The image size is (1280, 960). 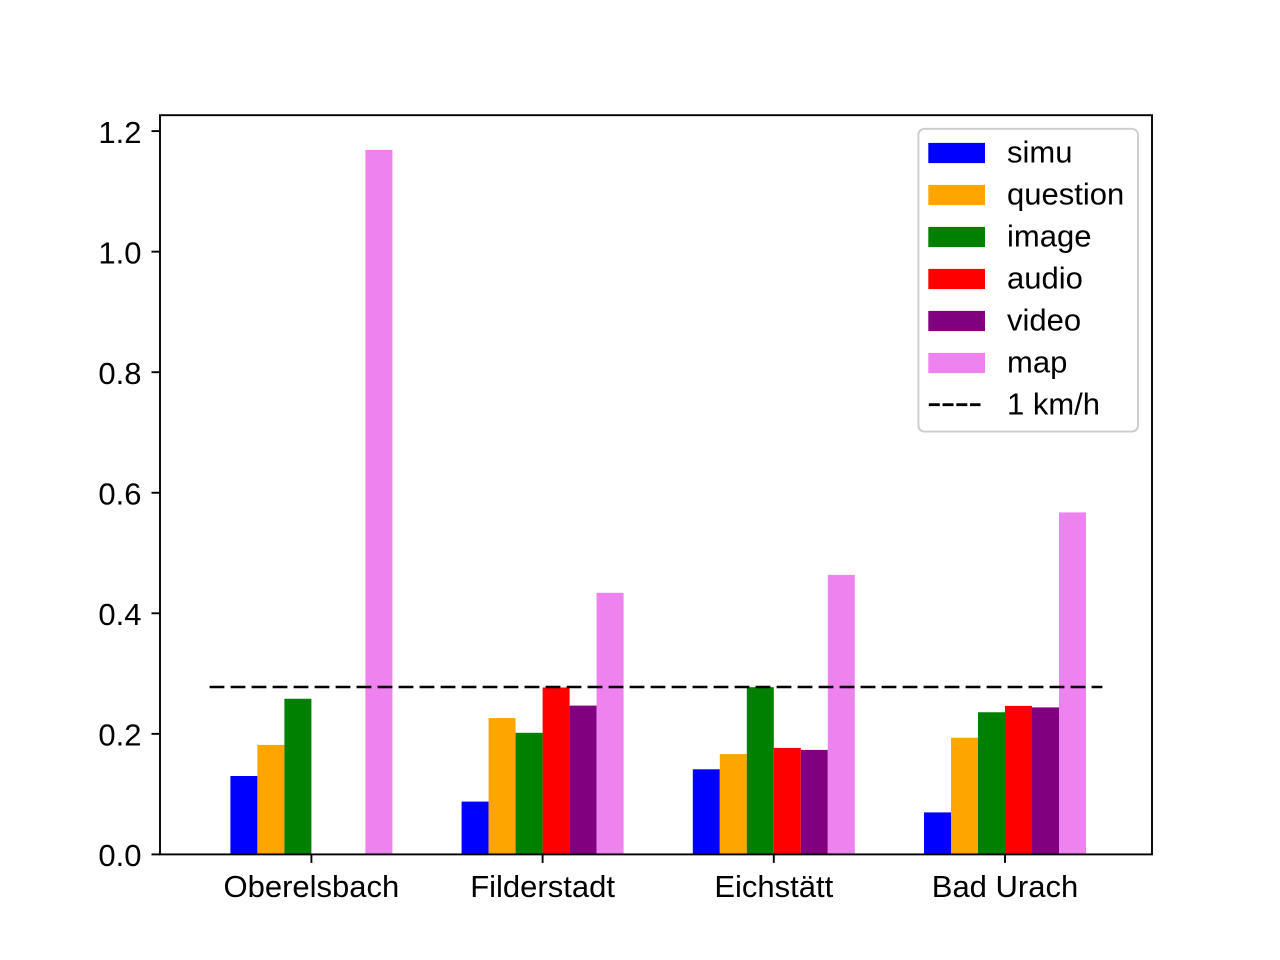 What do you see at coordinates (119, 132) in the screenshot?
I see `svg-text: 1.2` at bounding box center [119, 132].